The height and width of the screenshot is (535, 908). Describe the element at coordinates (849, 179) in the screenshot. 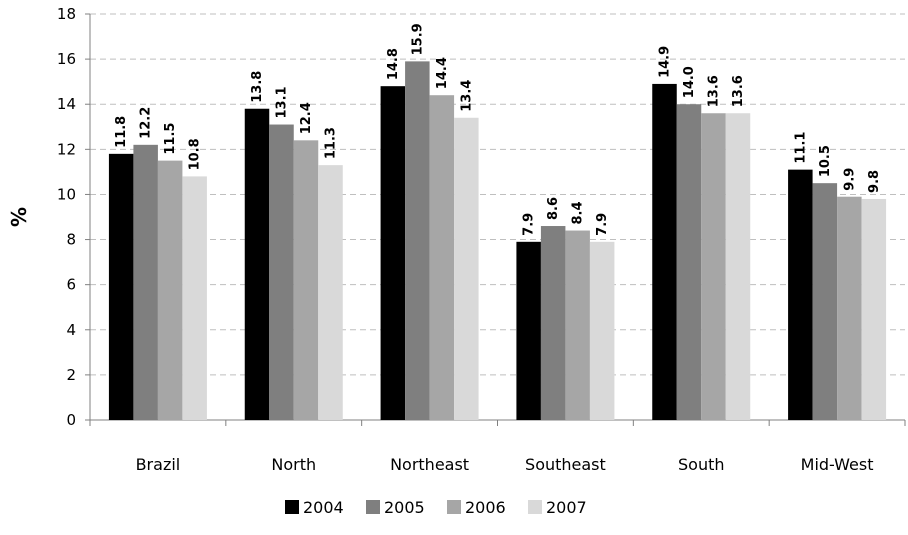

I see `data-label: 9.9` at that location.